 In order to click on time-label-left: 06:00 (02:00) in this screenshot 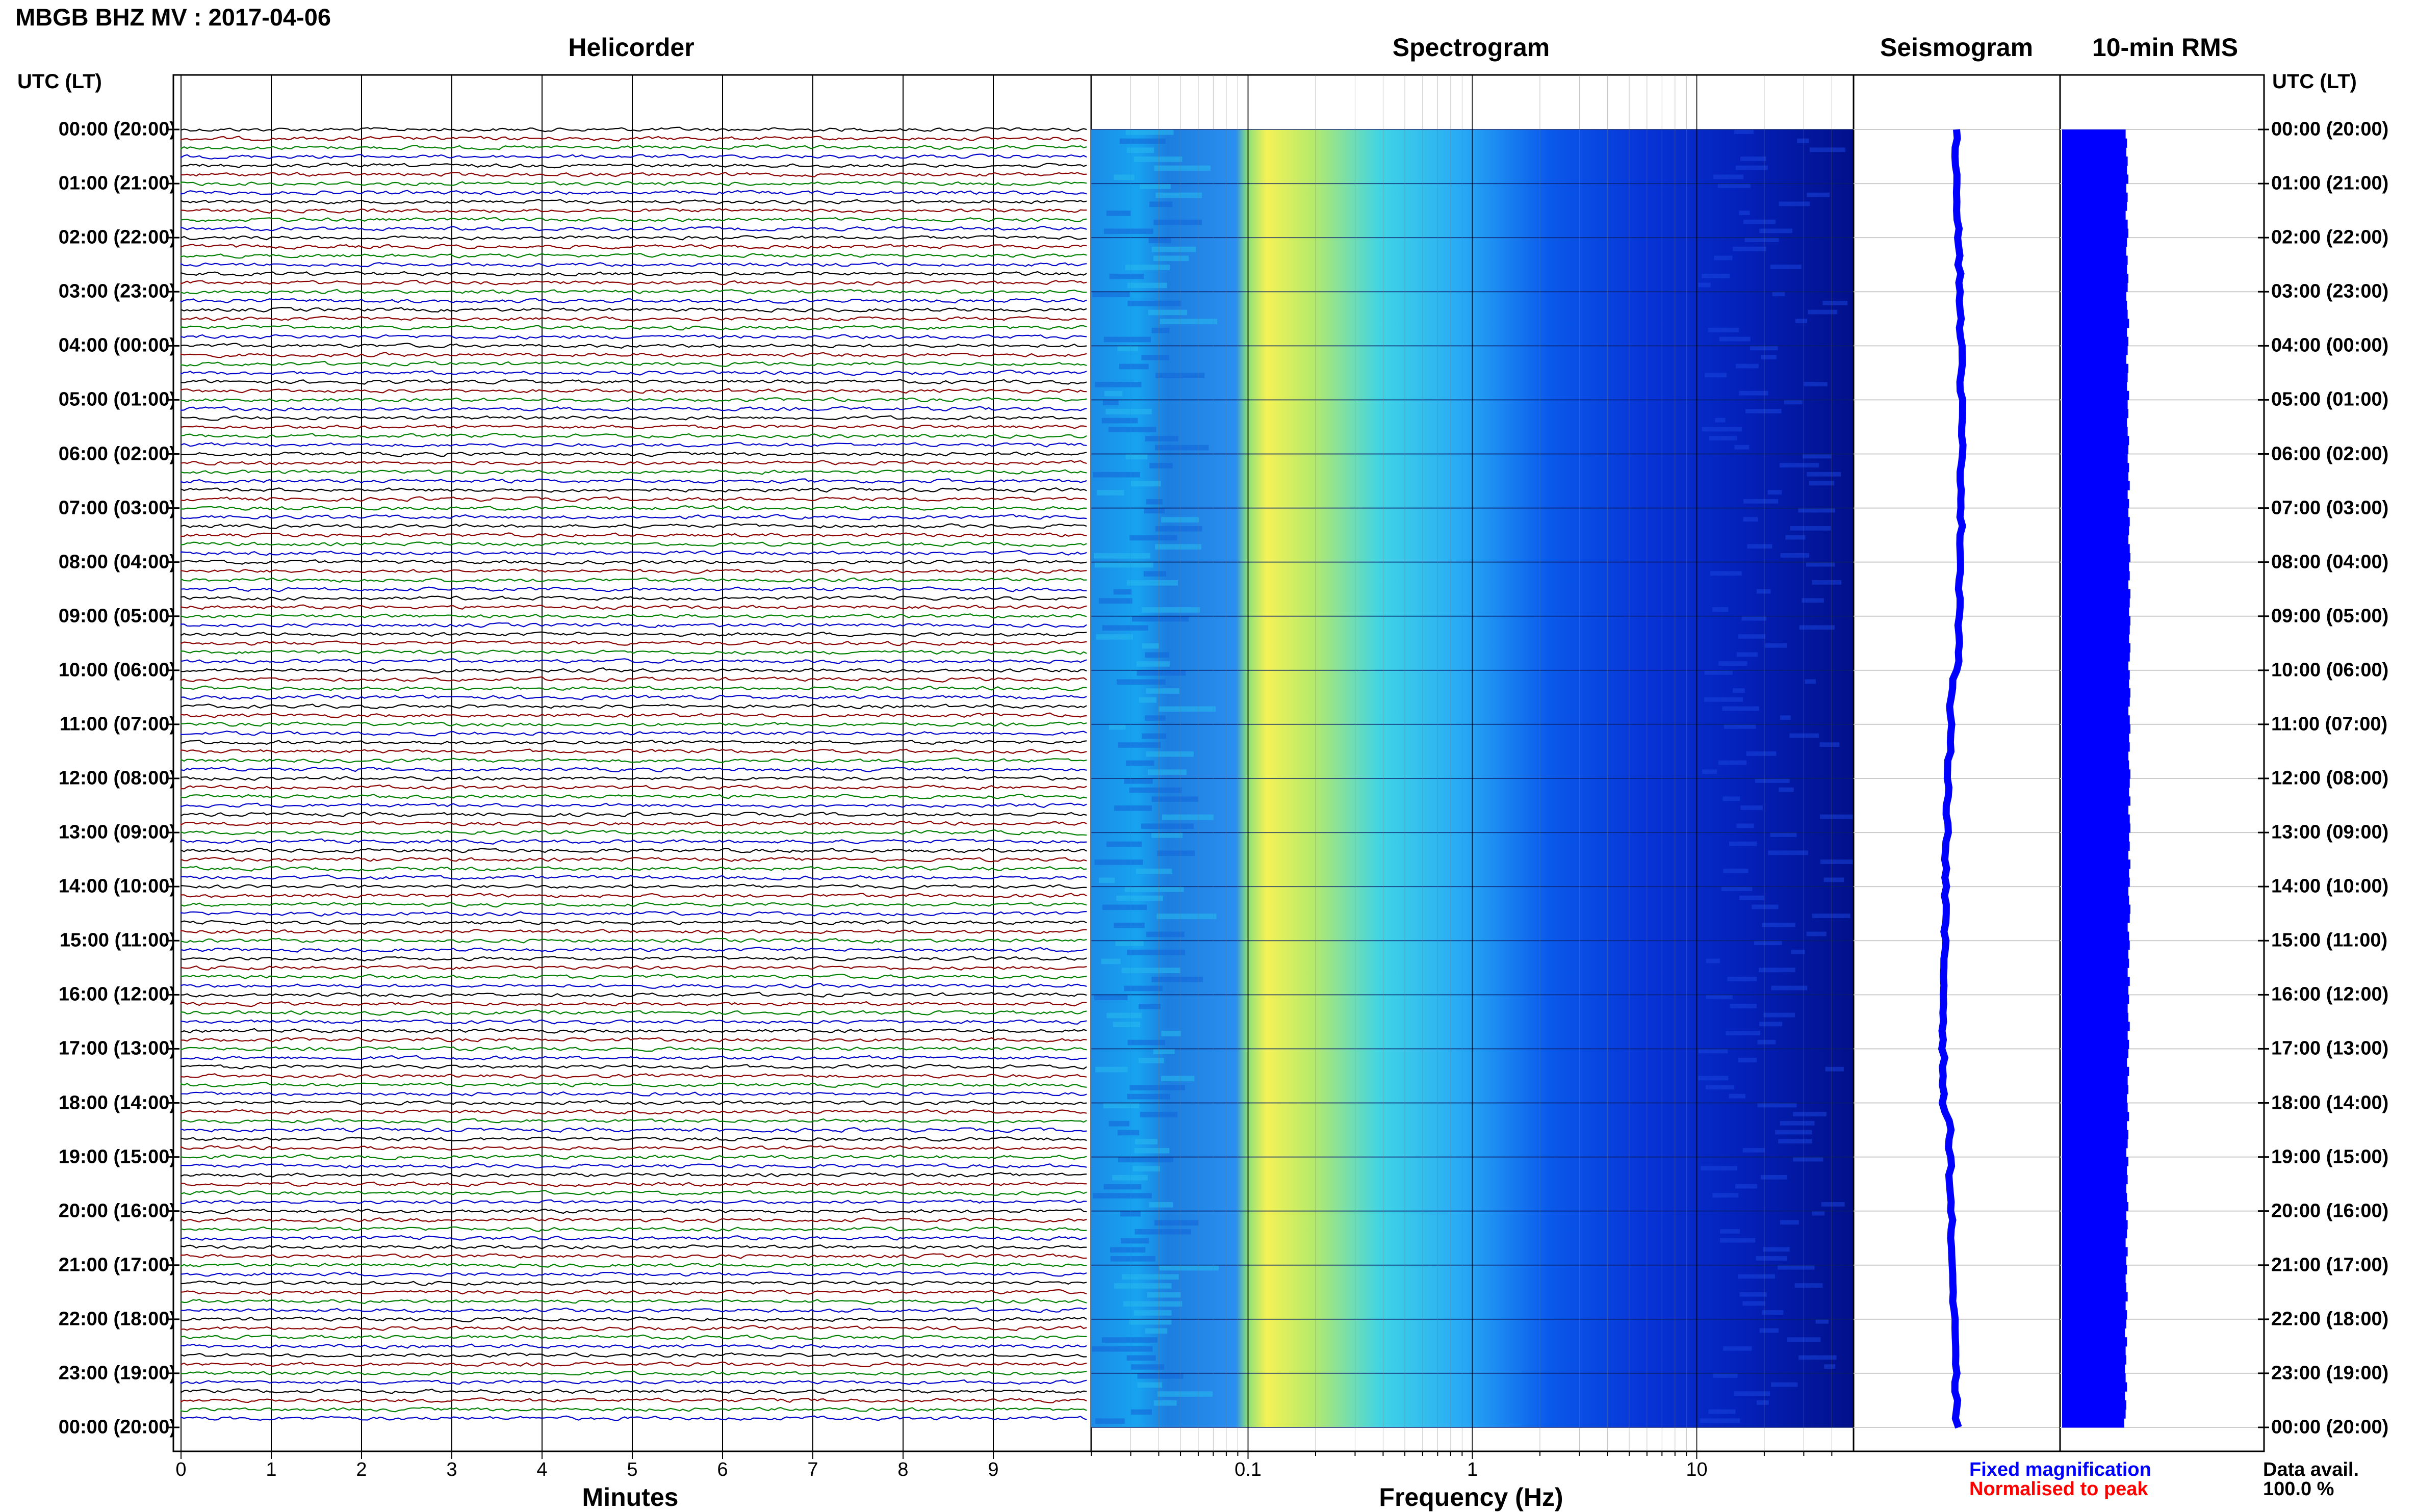, I will do `click(117, 453)`.